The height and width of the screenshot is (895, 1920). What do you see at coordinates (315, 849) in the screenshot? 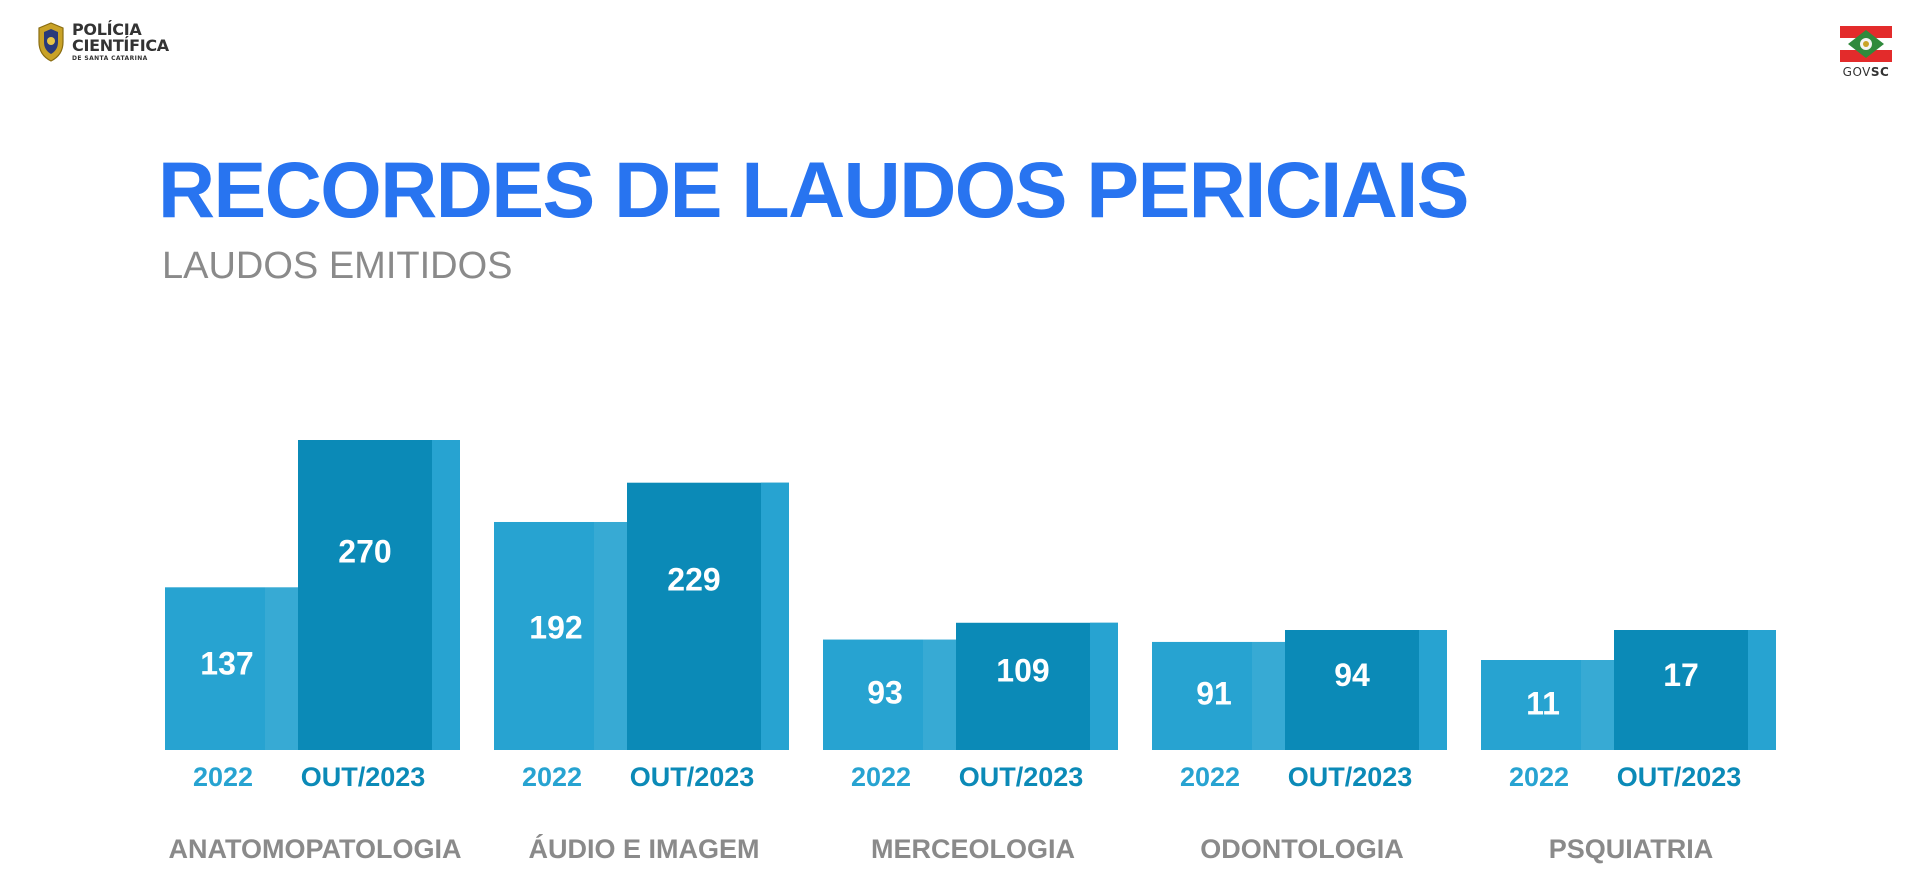
I see `category-label: ANATOMOPATOLOGIA` at bounding box center [315, 849].